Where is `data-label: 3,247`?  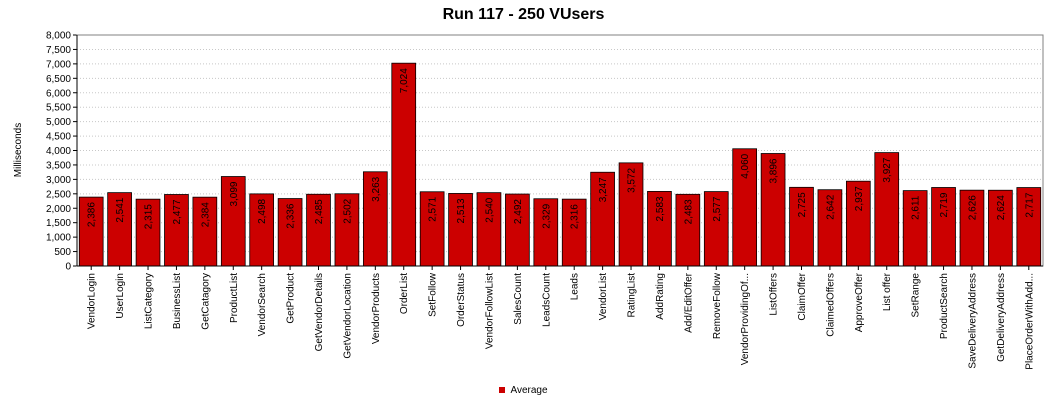 data-label: 3,247 is located at coordinates (603, 189).